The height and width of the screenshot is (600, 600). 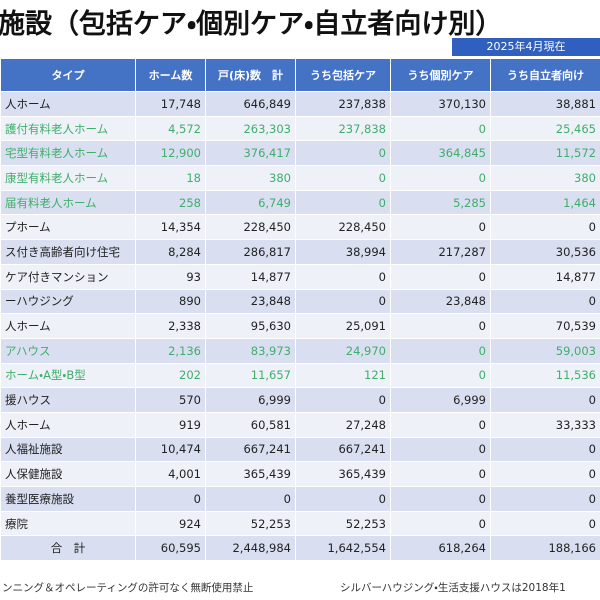 I want to click on footer-left: ンニング＆オペレーティングの許可なく無断使用禁止, so click(x=128, y=588).